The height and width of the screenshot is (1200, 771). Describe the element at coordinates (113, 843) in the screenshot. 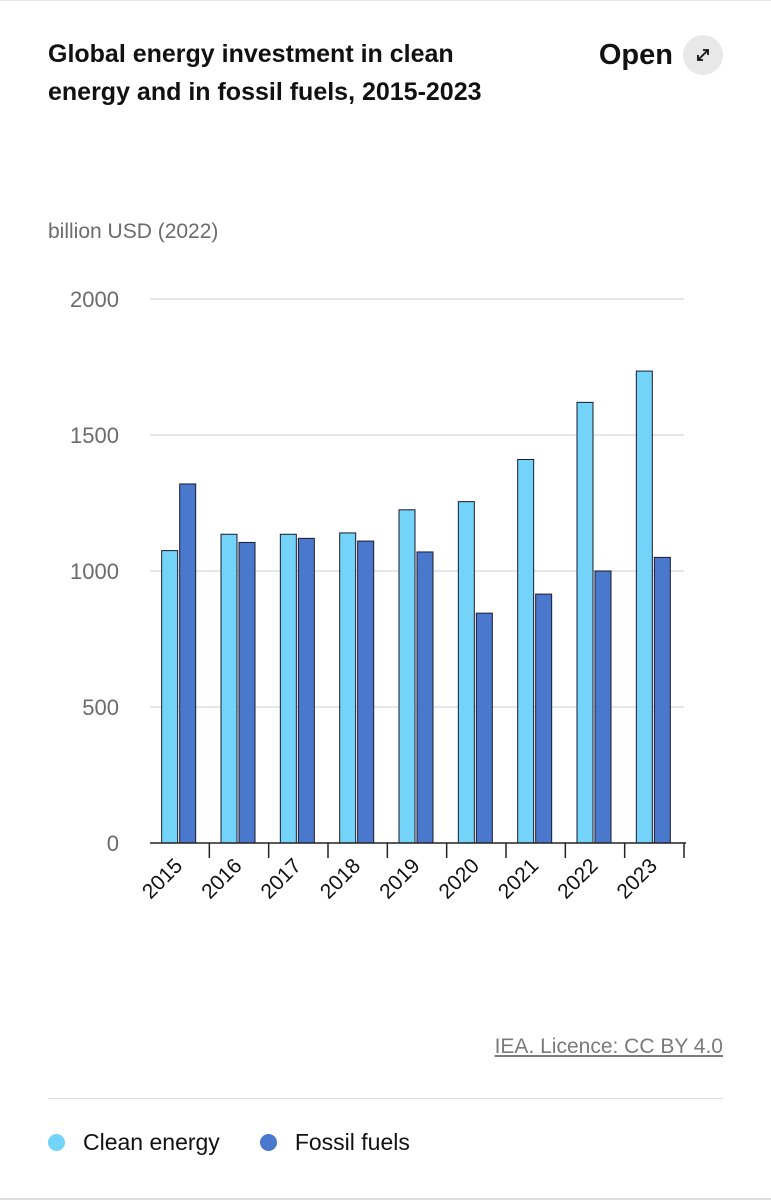

I see `y-tick-label: 0` at that location.